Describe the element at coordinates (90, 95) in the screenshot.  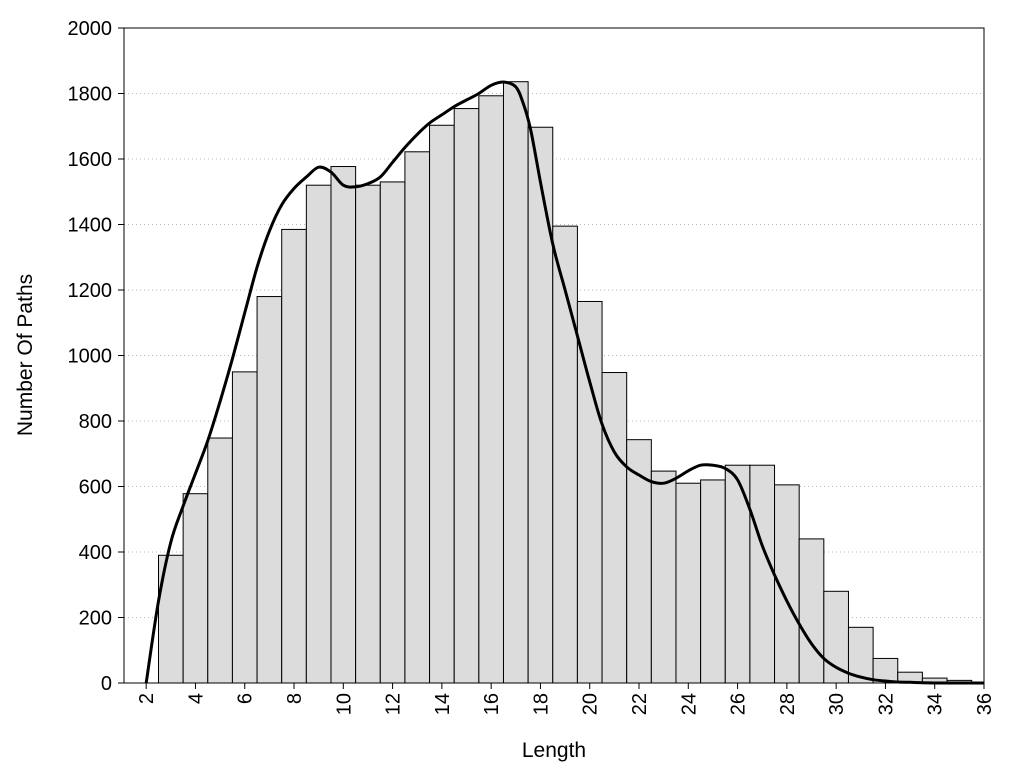
I see `y-tick-label: 1800` at that location.